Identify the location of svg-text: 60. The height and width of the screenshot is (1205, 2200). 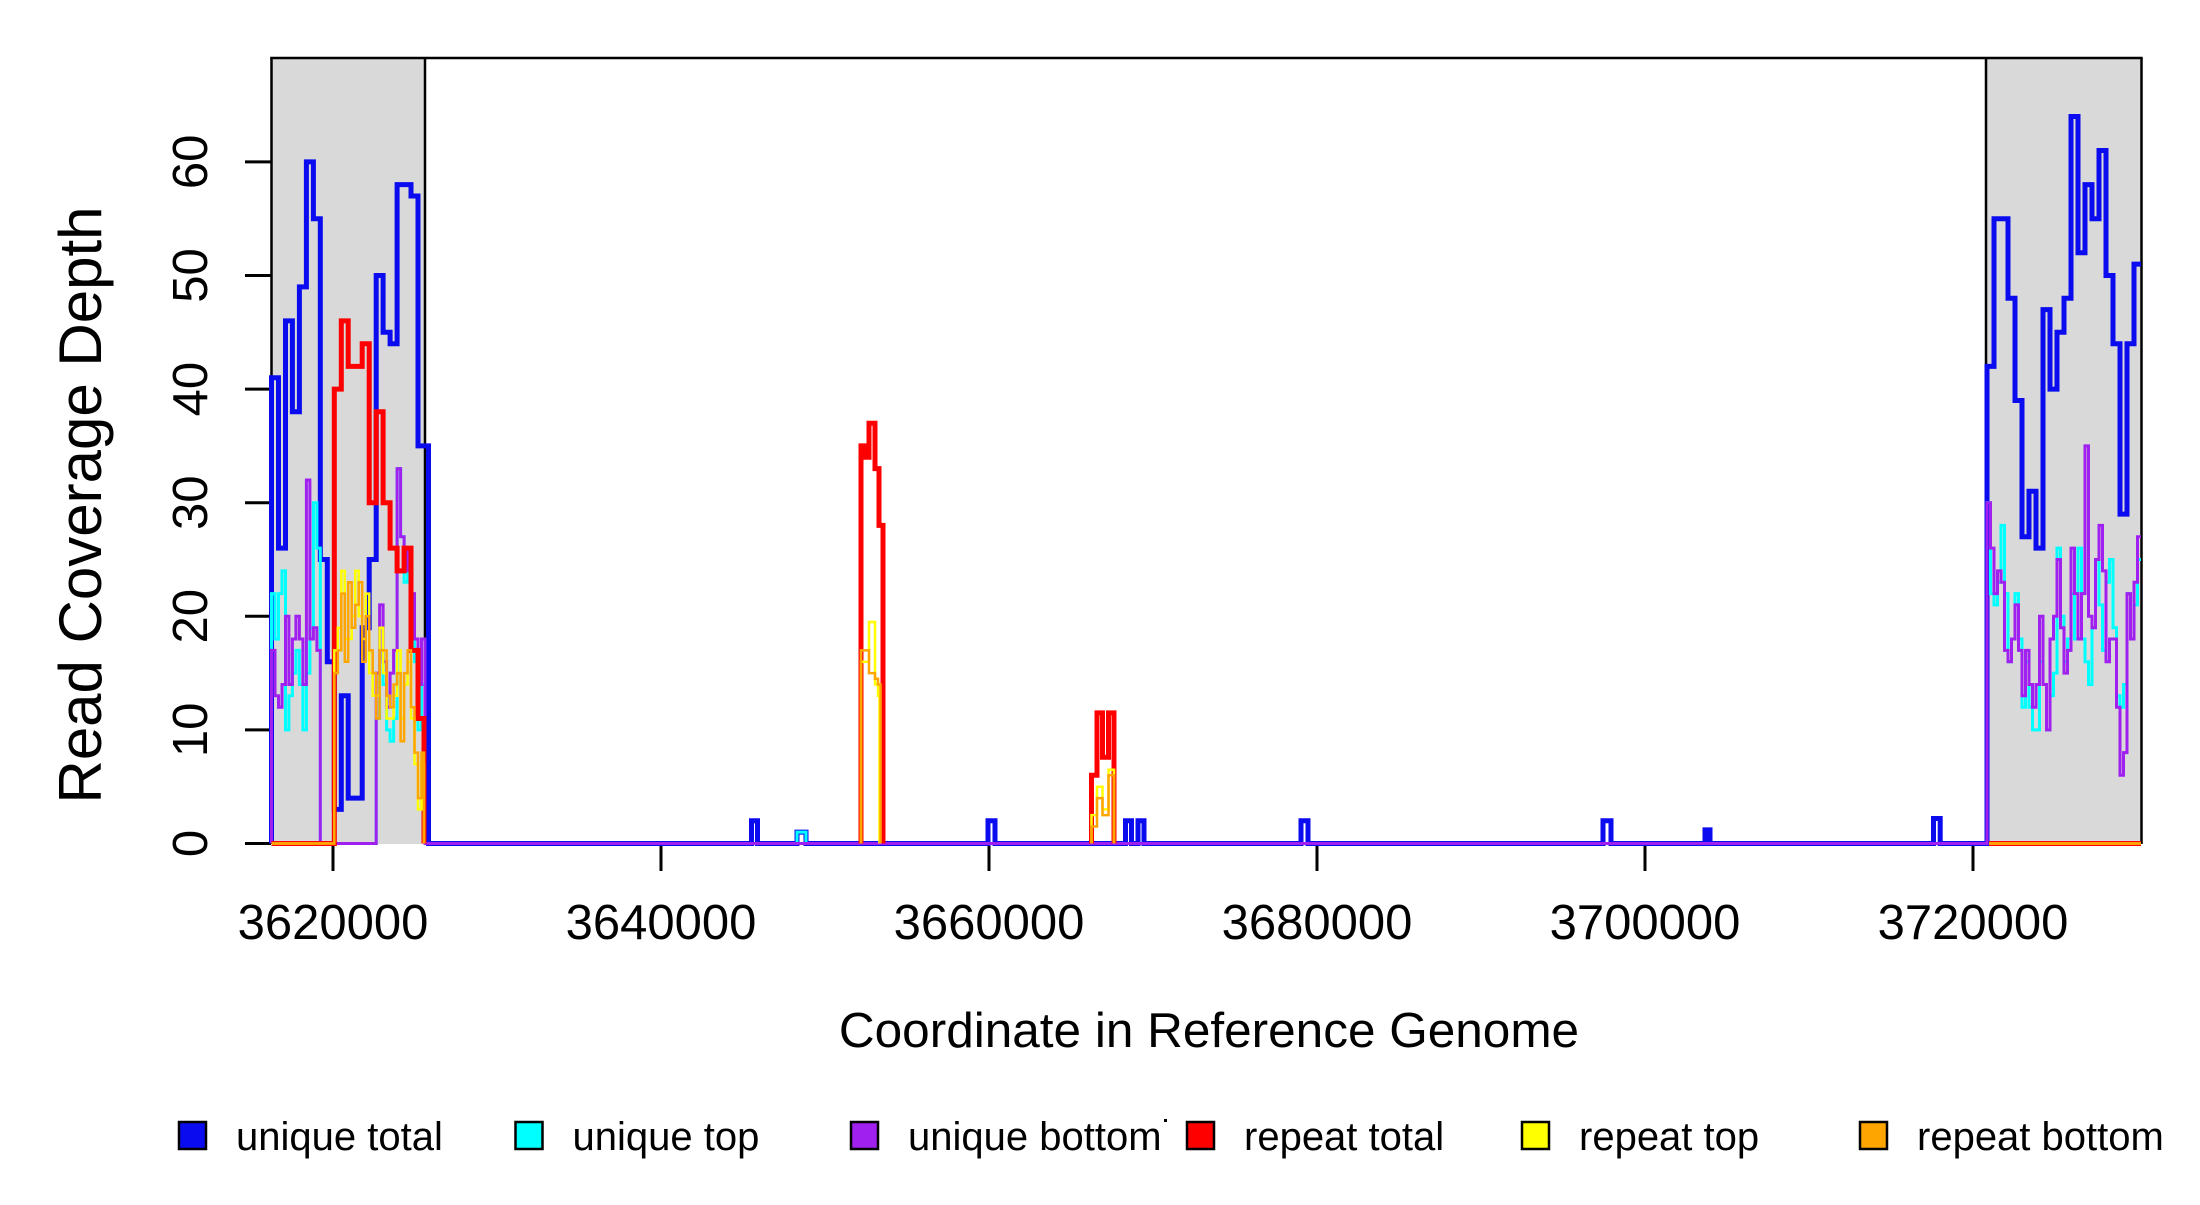
(191, 162).